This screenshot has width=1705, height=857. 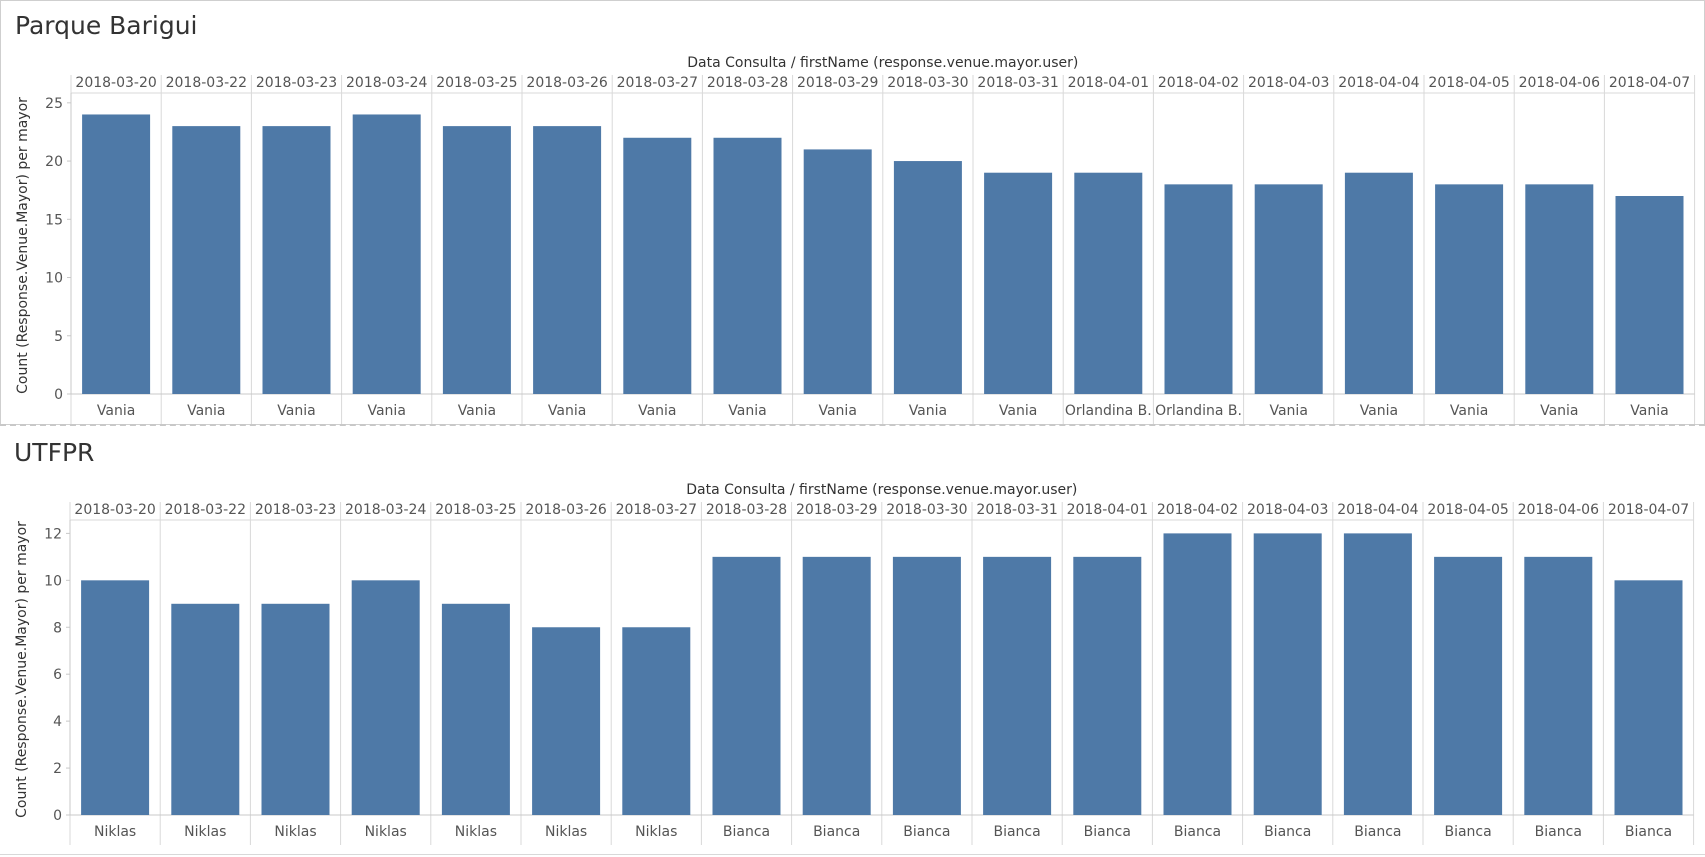 I want to click on y-tick-label: 4, so click(x=57, y=722).